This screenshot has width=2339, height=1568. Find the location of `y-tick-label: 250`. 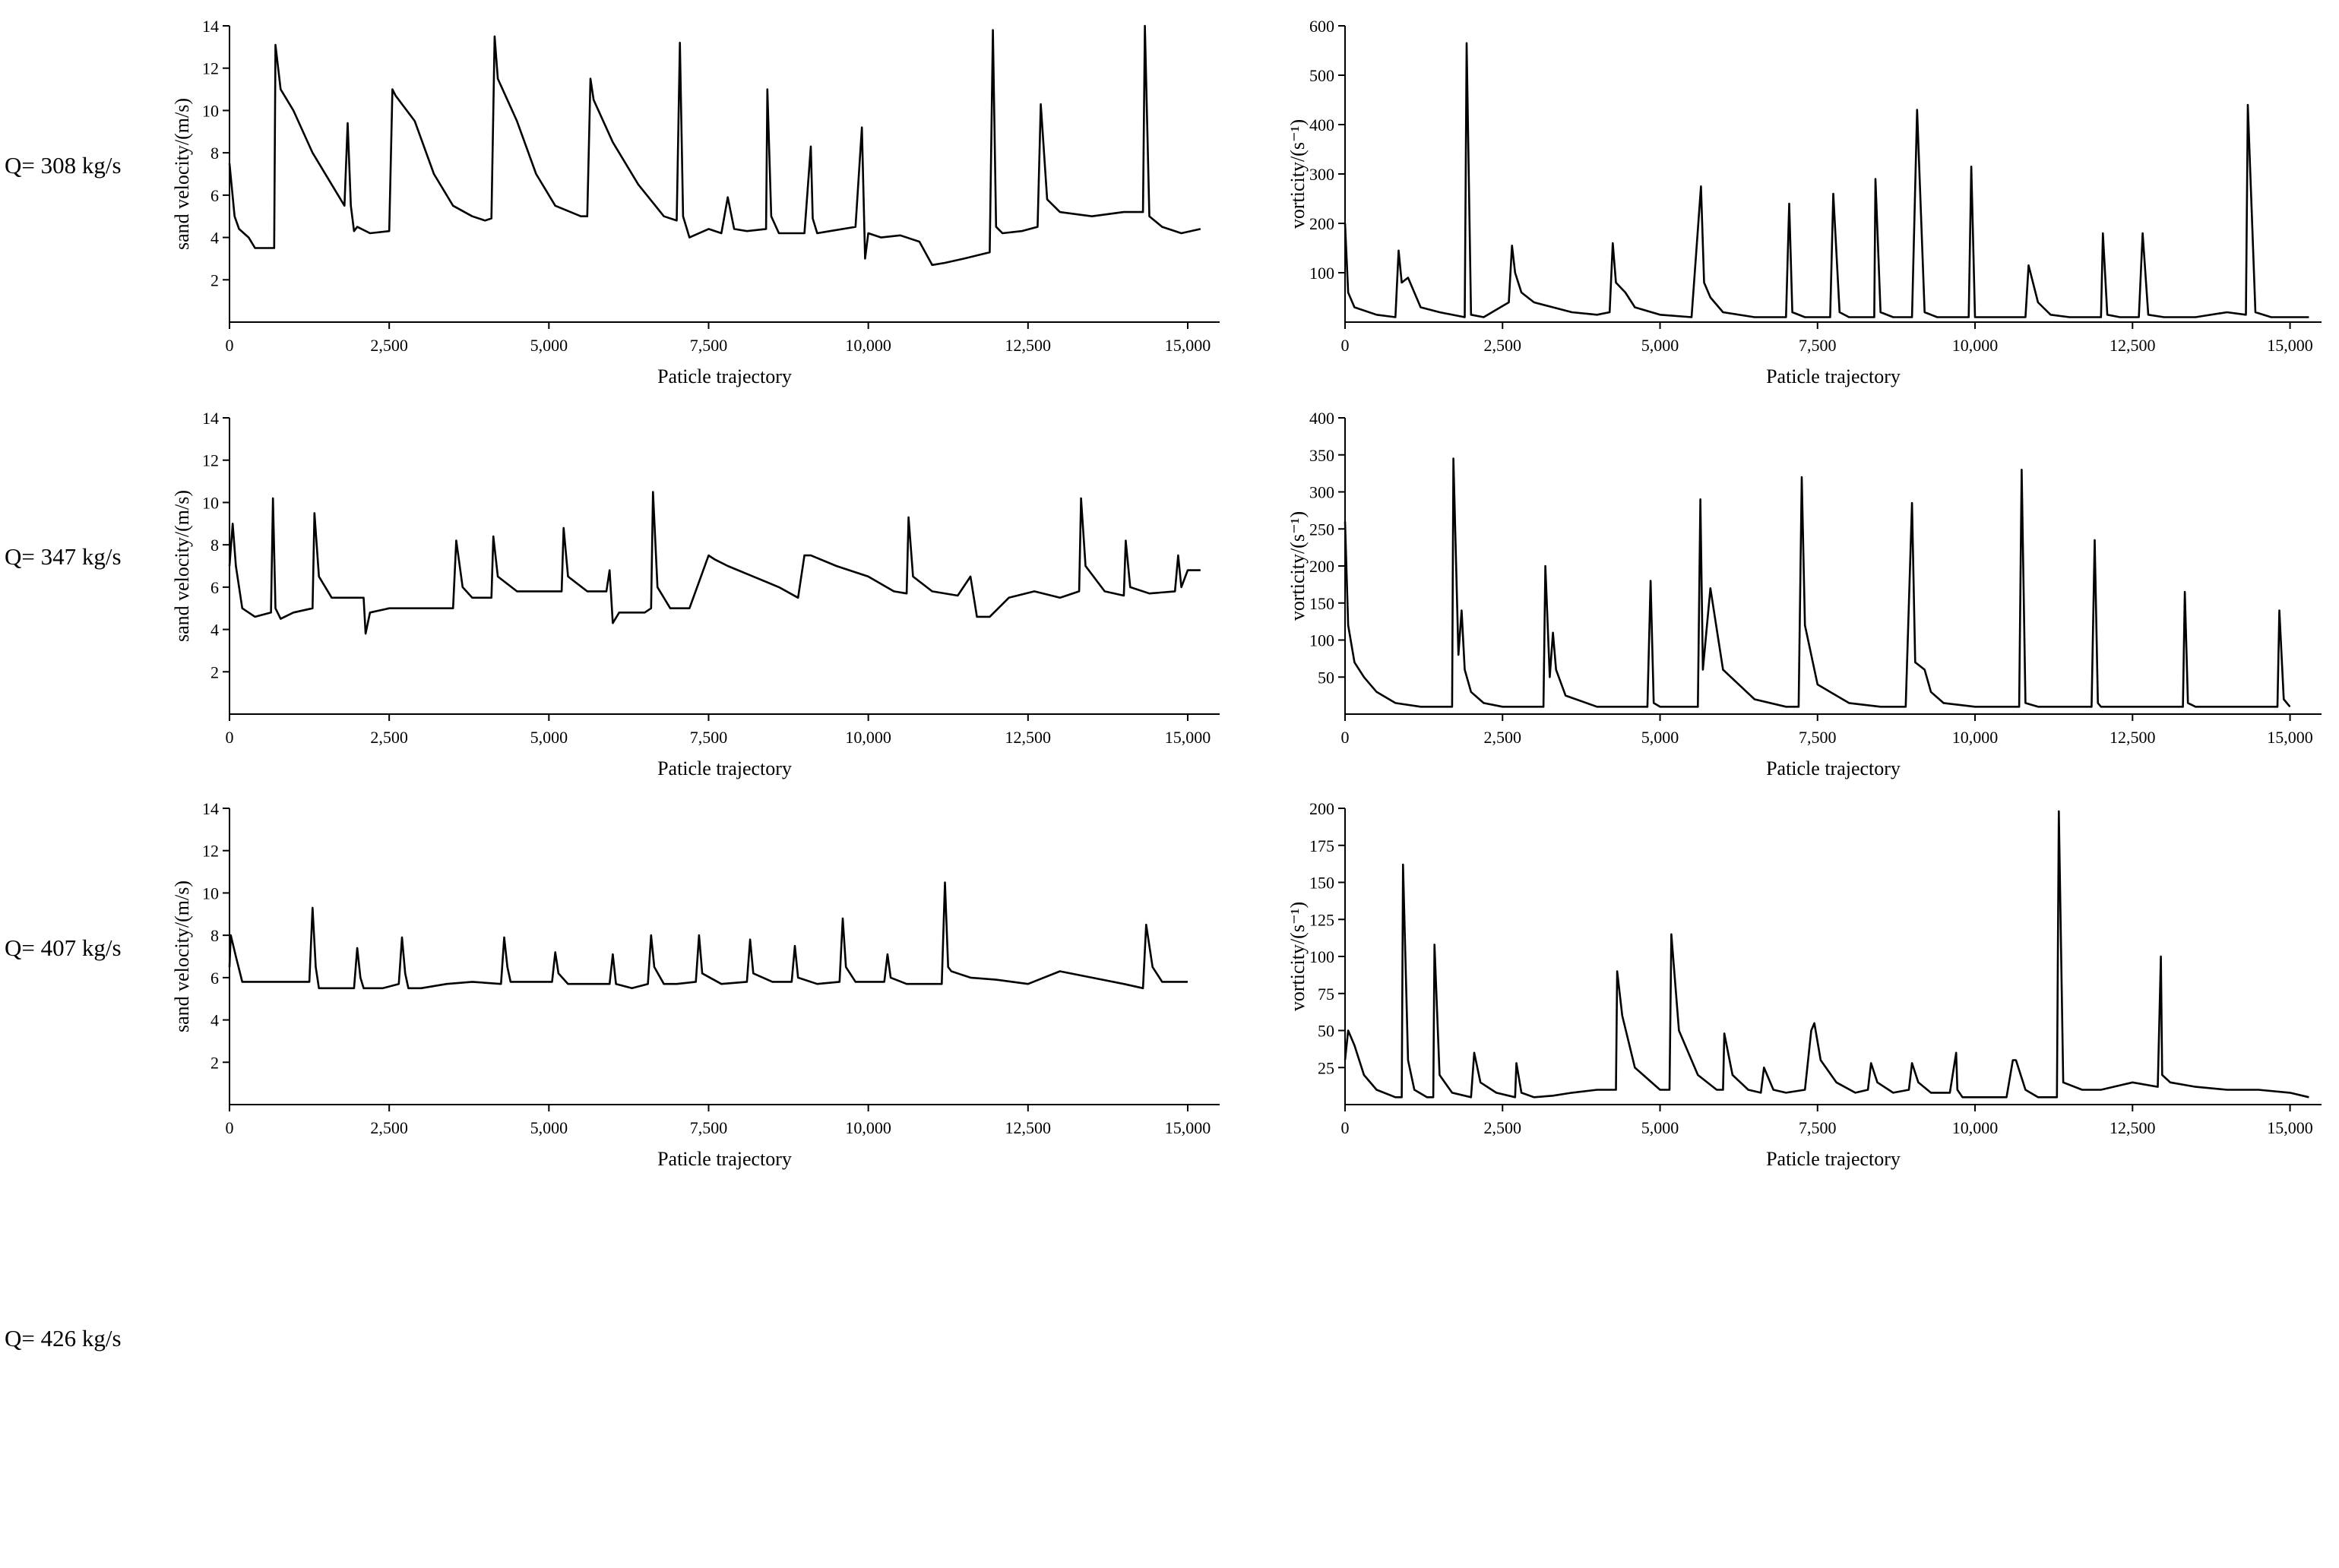

y-tick-label: 250 is located at coordinates (1321, 529).